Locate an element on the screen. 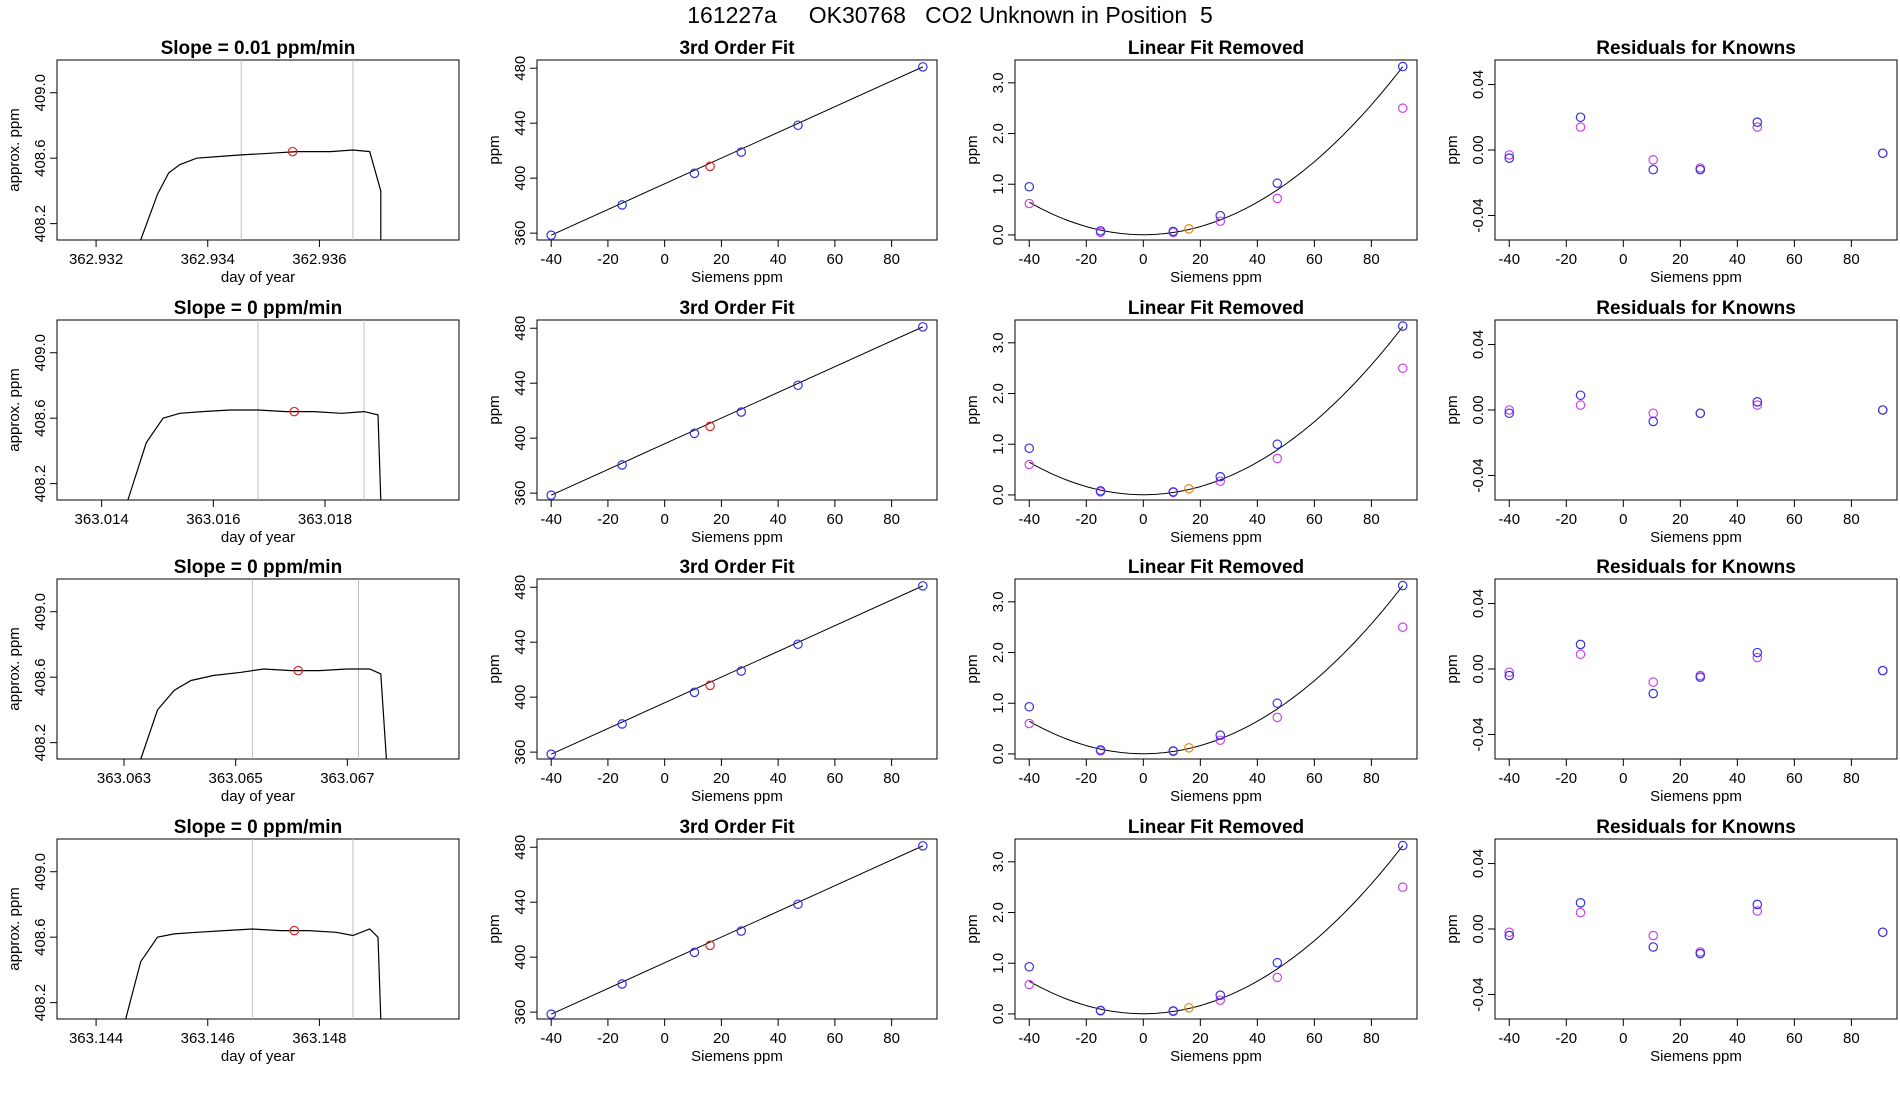 Image resolution: width=1900 pixels, height=1100 pixels. y-tick-label: 0.00 is located at coordinates (1478, 668).